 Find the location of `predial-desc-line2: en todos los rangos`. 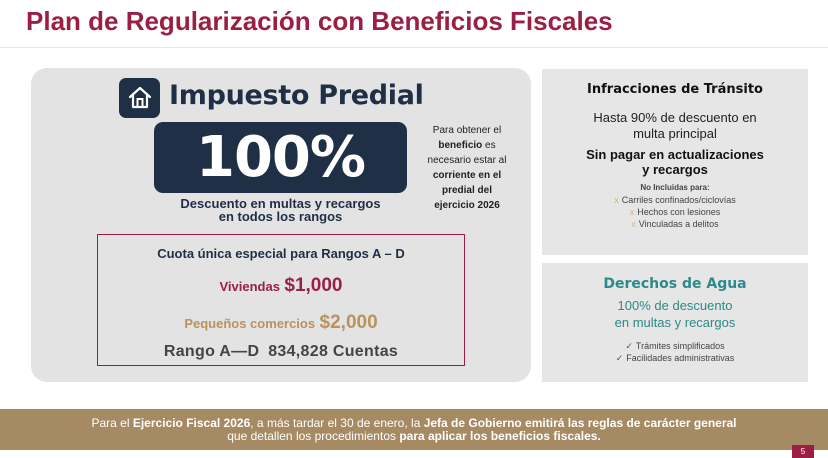

predial-desc-line2: en todos los rangos is located at coordinates (280, 216).